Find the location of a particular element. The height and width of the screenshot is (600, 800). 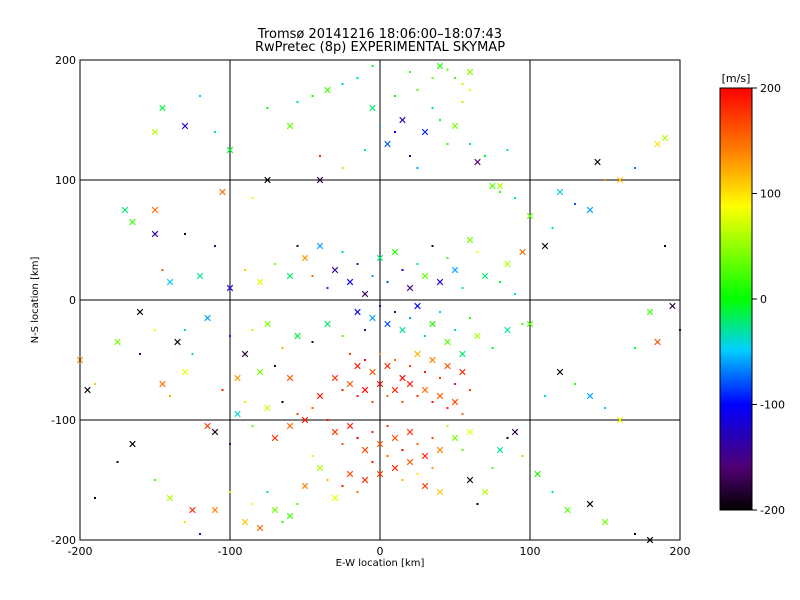

colorbar-ticks: 200 100 0 -100 -200 is located at coordinates (768, 299).